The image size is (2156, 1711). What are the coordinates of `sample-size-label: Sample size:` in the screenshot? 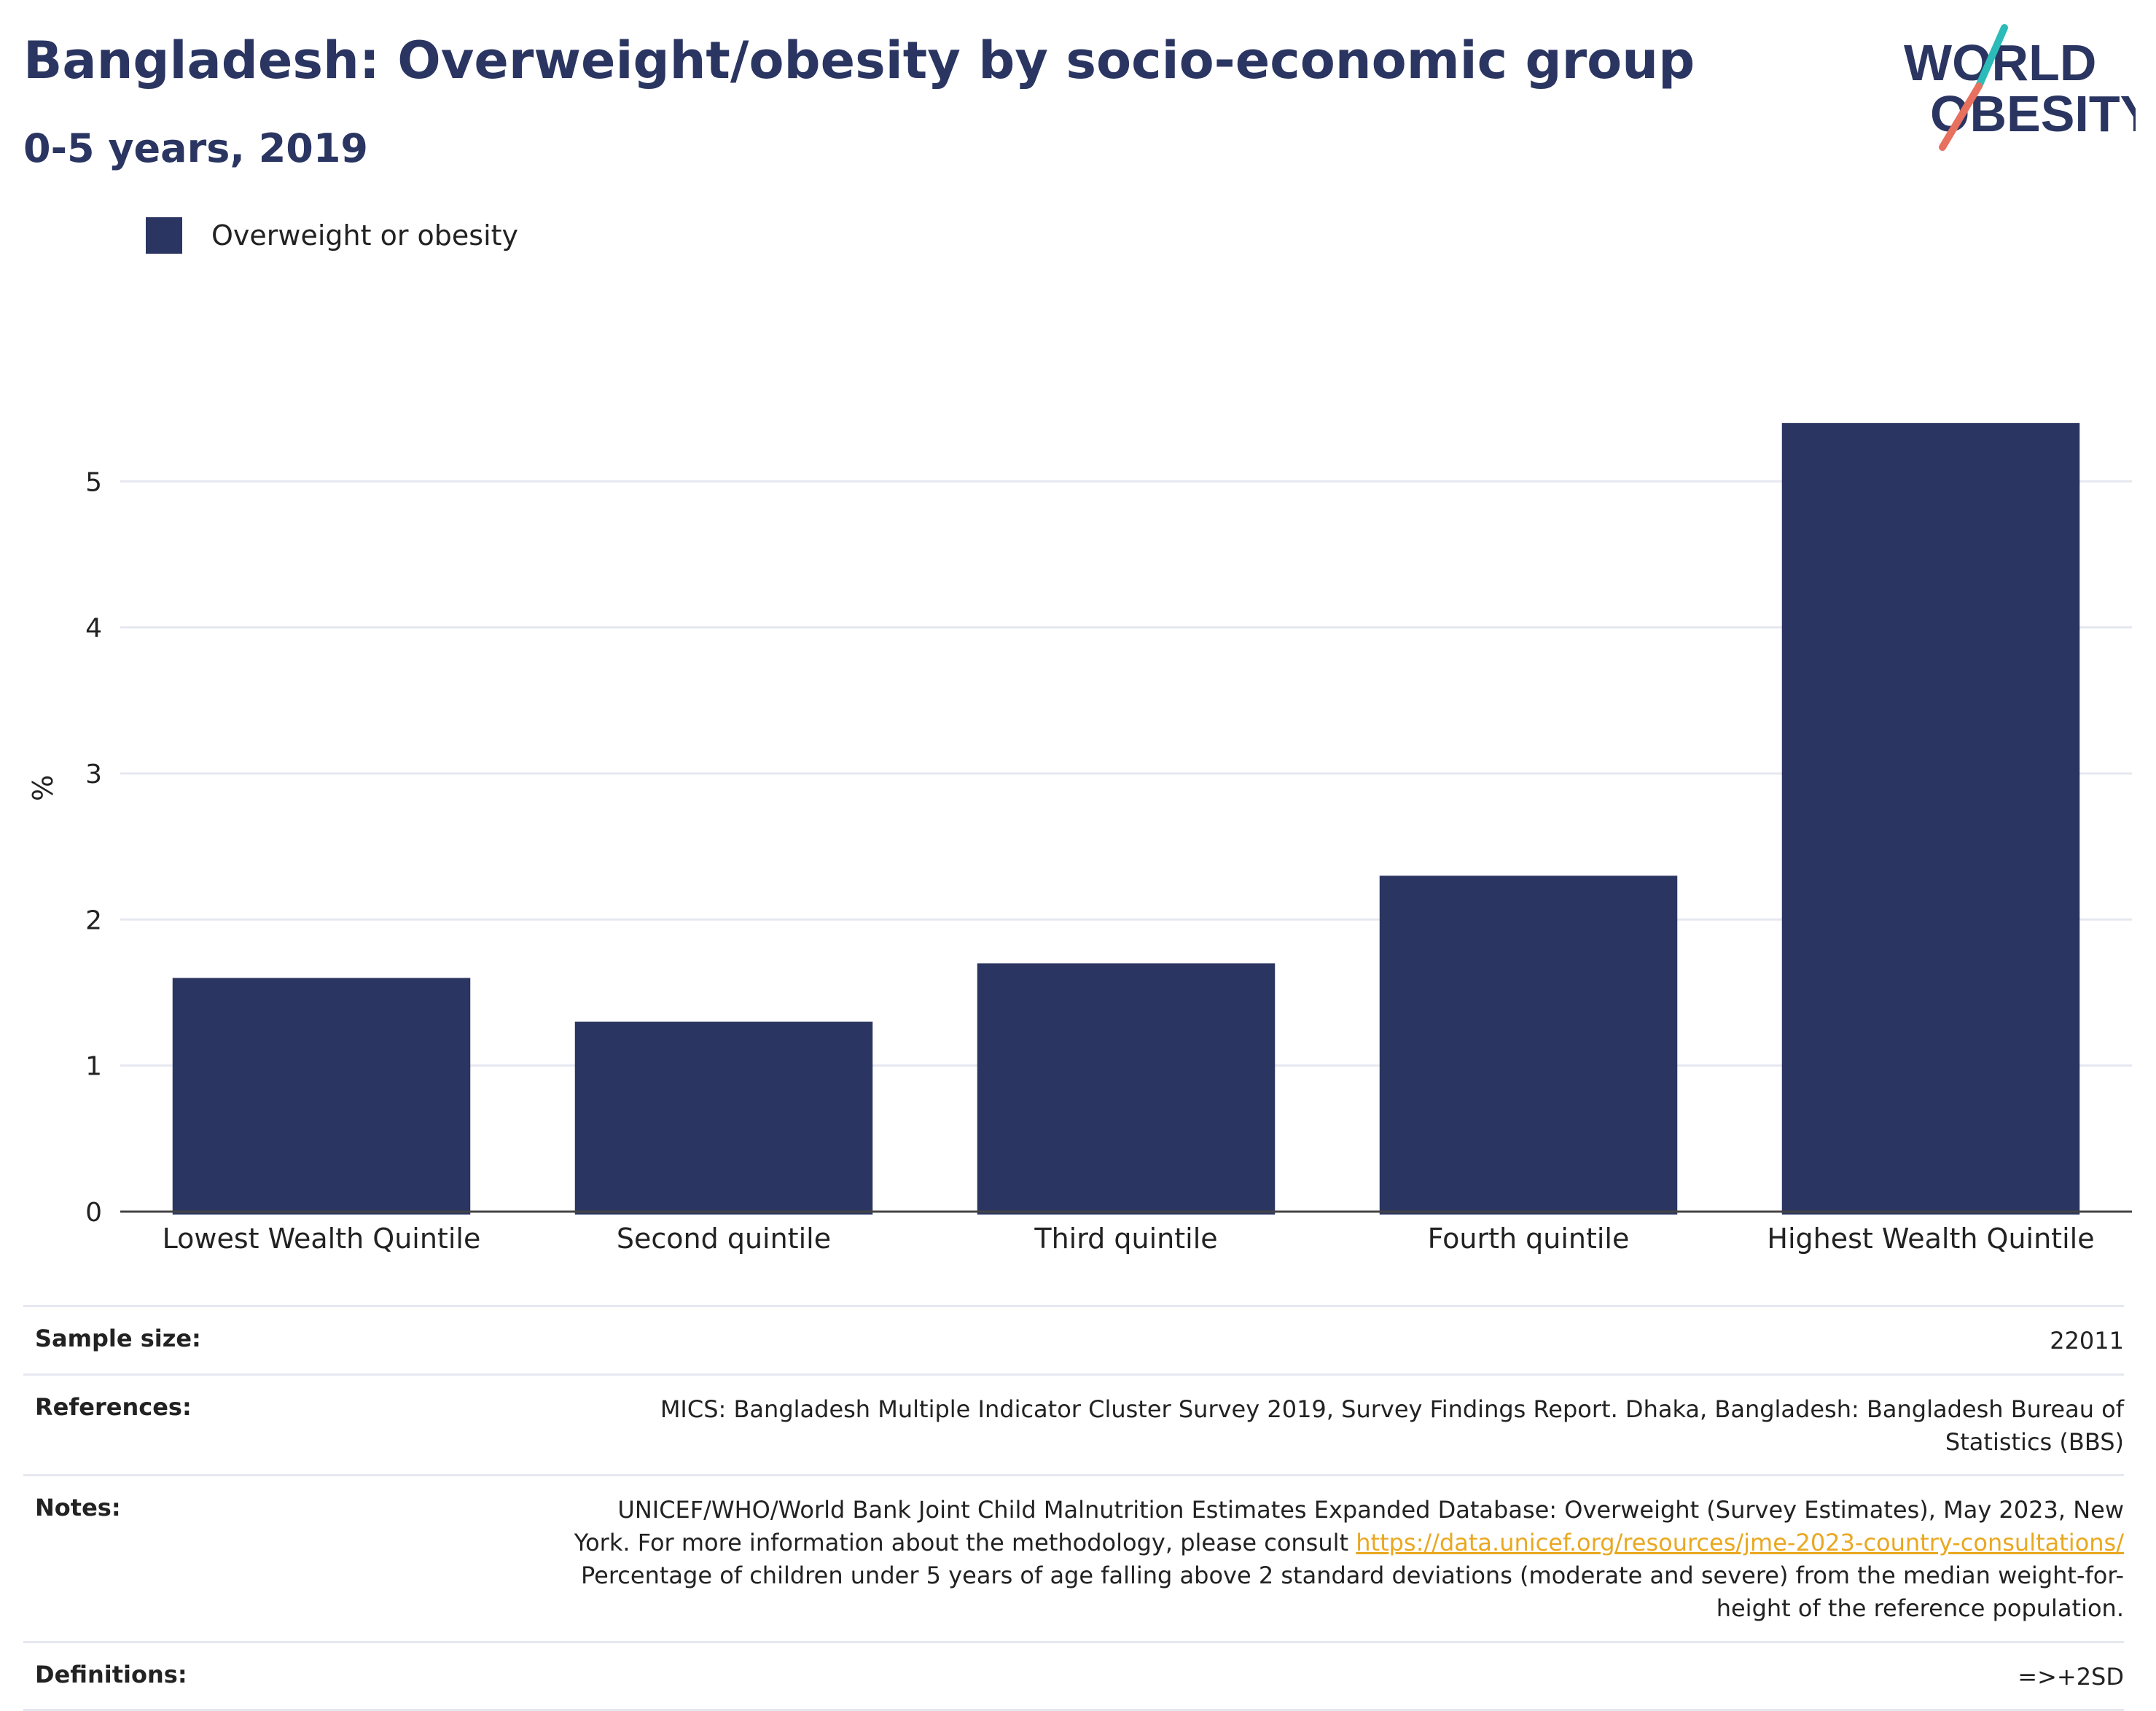 It's located at (118, 1338).